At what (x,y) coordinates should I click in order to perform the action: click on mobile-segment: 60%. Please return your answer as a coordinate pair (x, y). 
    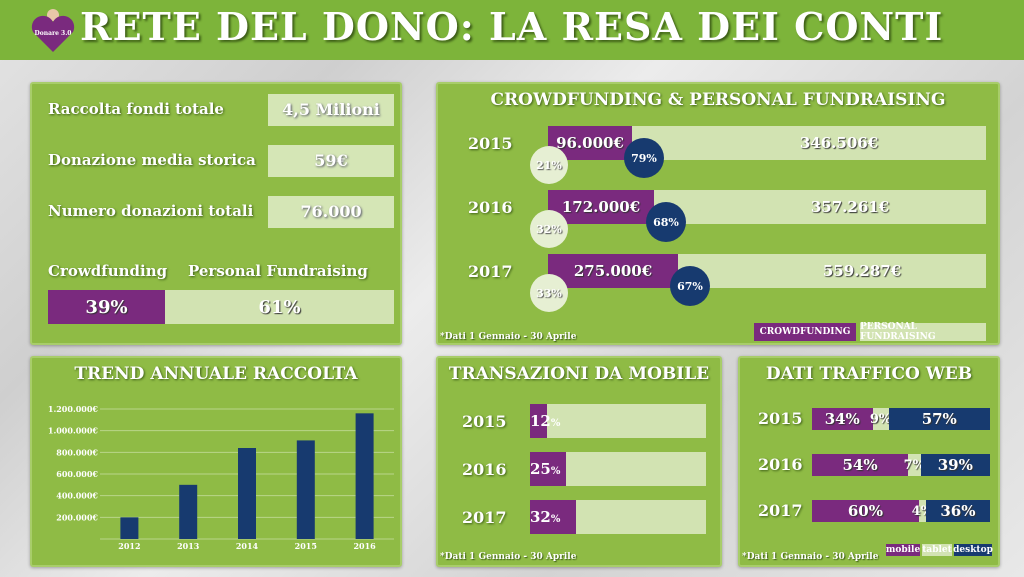
    Looking at the image, I should click on (865, 511).